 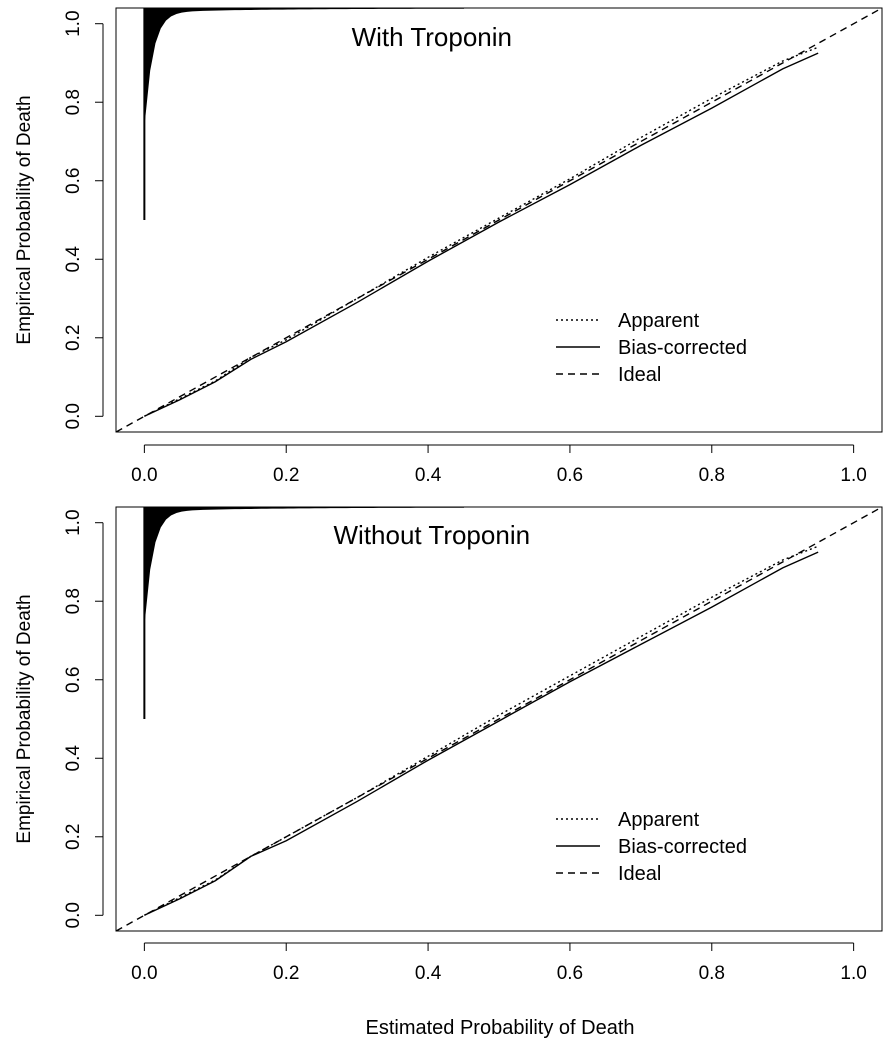 What do you see at coordinates (499, 1028) in the screenshot?
I see `figure-x-axis-label: Estimated Probability of Death` at bounding box center [499, 1028].